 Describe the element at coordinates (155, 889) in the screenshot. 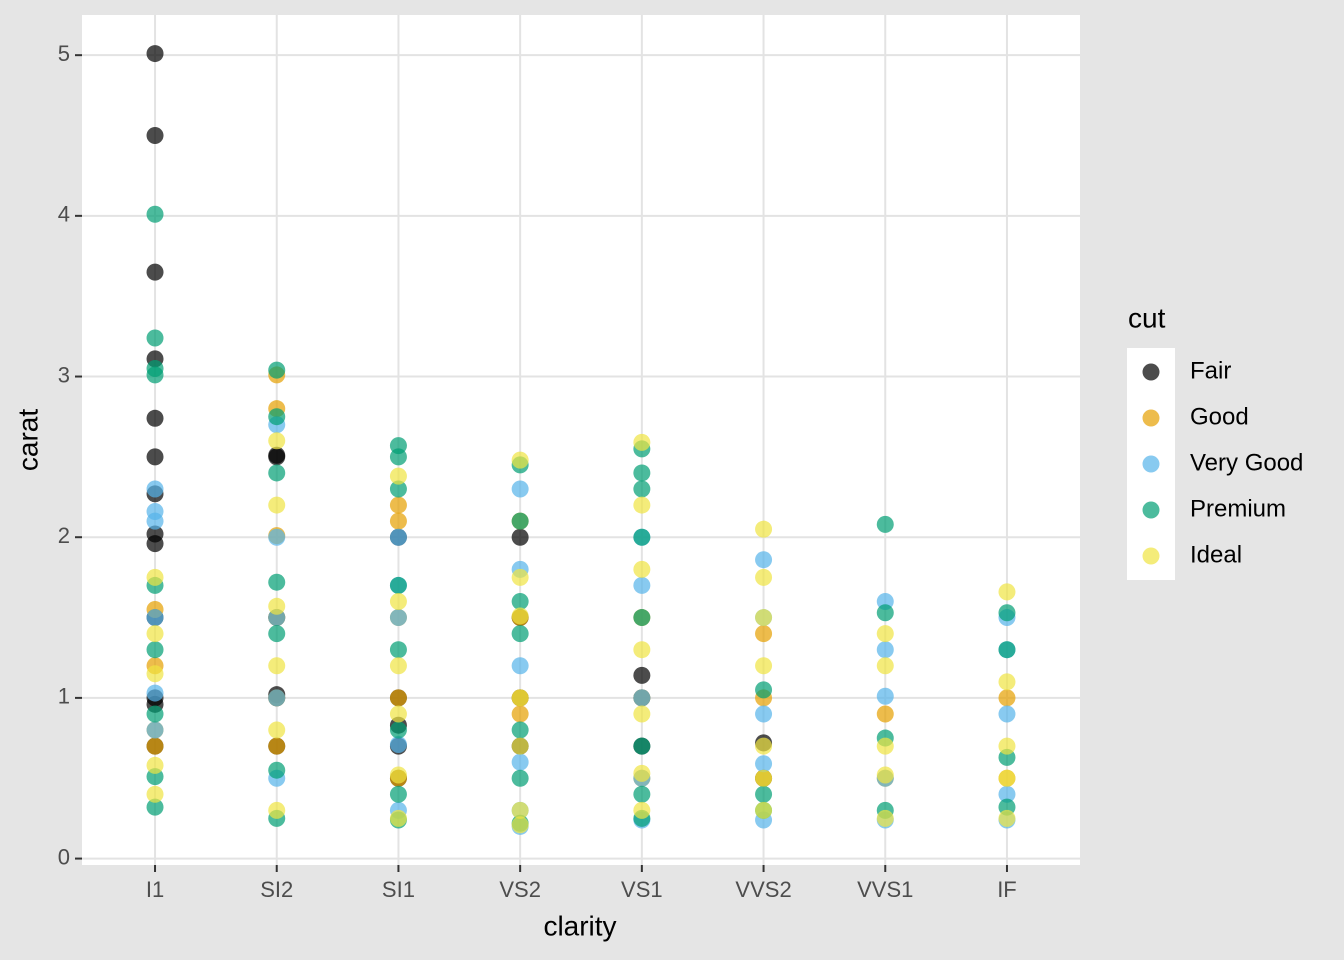

I see `x-tick-label: I1` at that location.